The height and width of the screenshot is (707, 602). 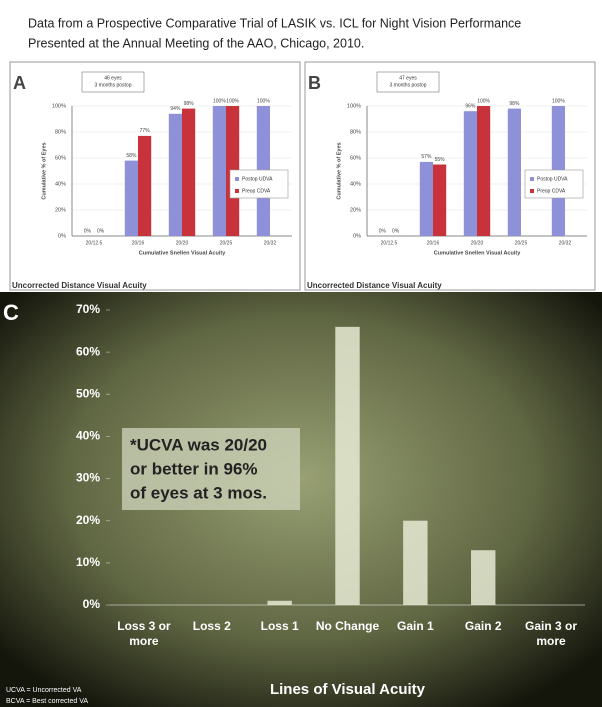 I want to click on annotation: of eyes at 3 mos., so click(x=198, y=492).